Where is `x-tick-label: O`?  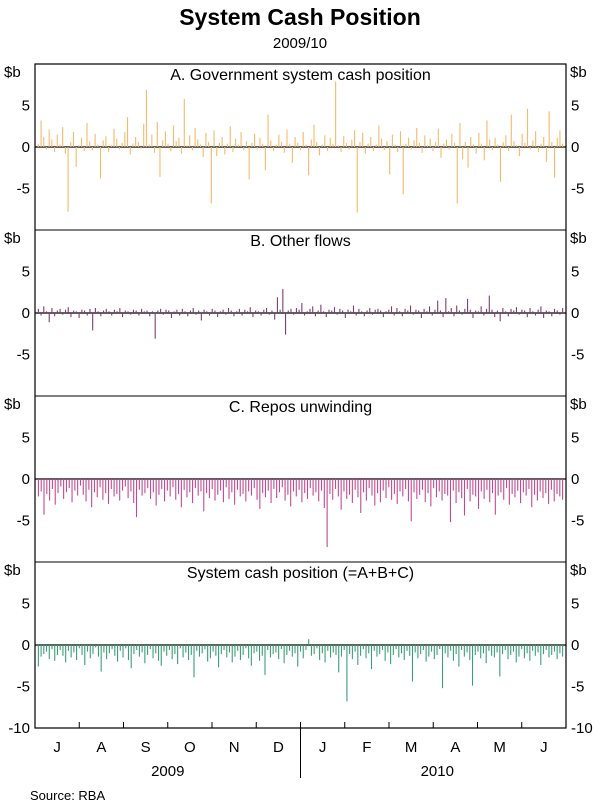 x-tick-label: O is located at coordinates (190, 747).